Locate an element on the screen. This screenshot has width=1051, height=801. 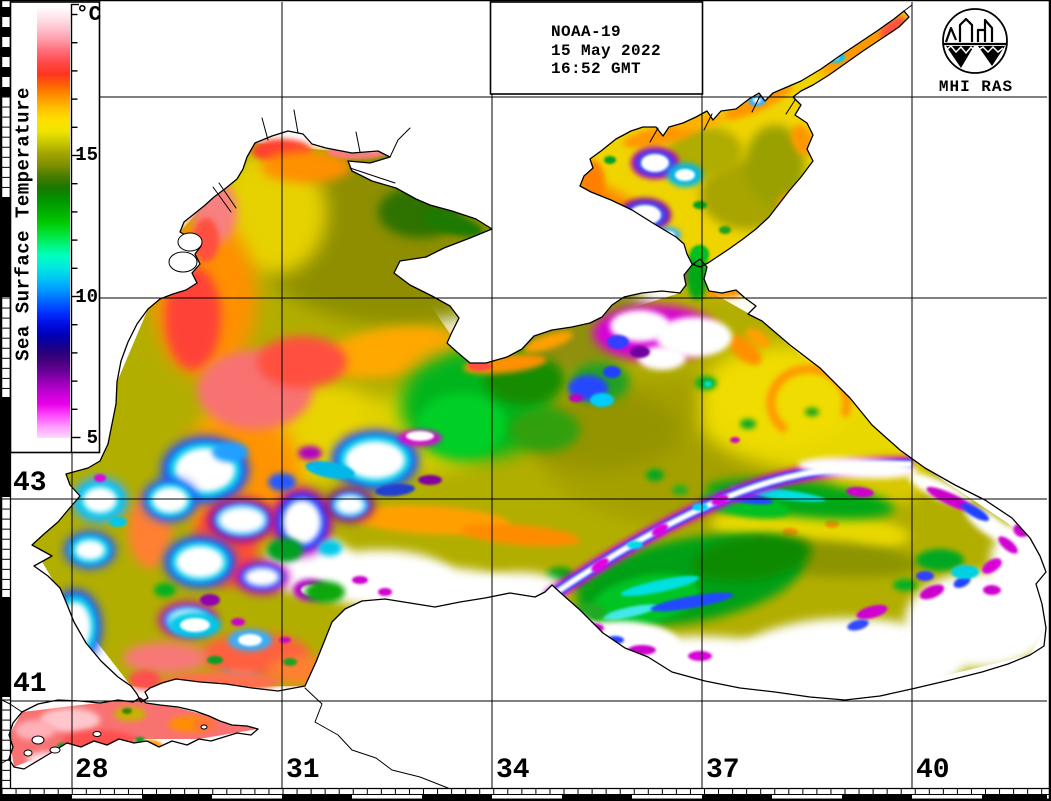
colorbar-gradient is located at coordinates (53, 222).